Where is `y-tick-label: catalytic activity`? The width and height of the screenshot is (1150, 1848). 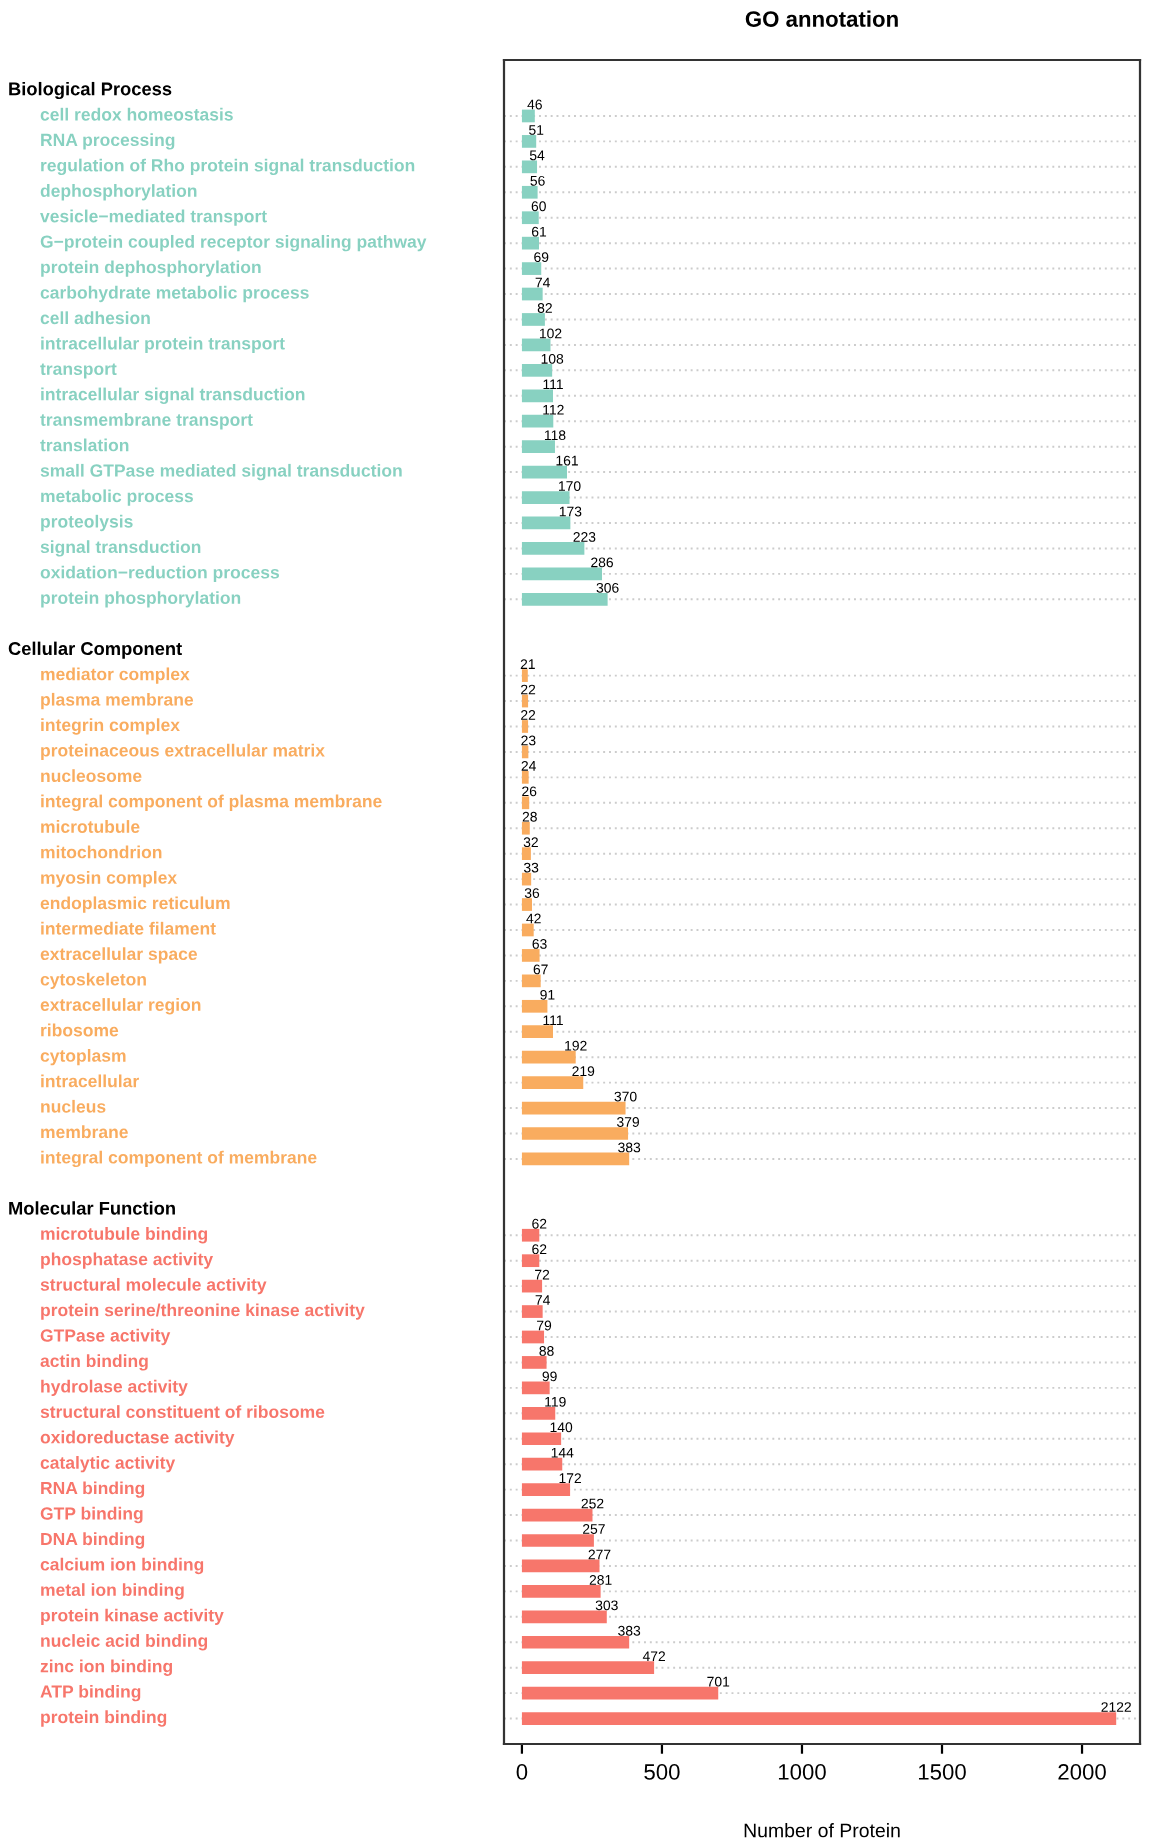
y-tick-label: catalytic activity is located at coordinates (108, 1464).